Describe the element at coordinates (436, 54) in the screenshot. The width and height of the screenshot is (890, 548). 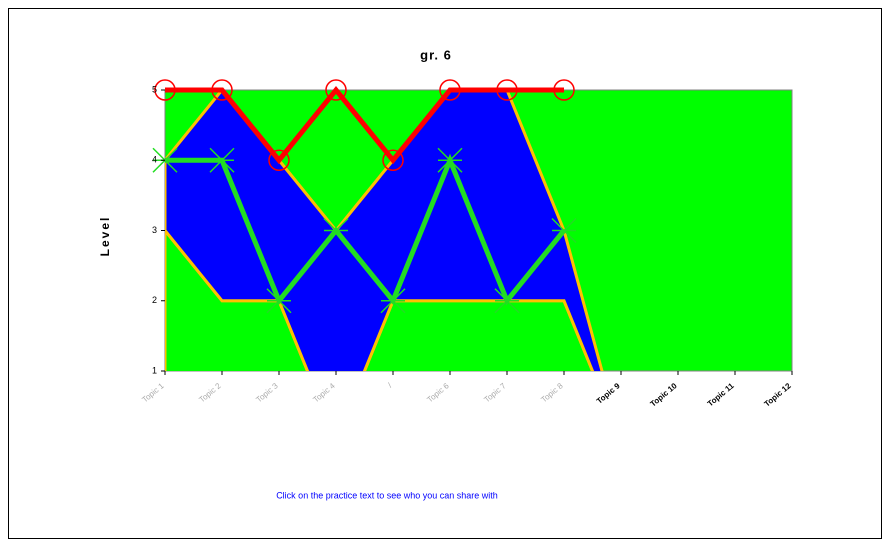
I see `chart-title: gr. 6` at that location.